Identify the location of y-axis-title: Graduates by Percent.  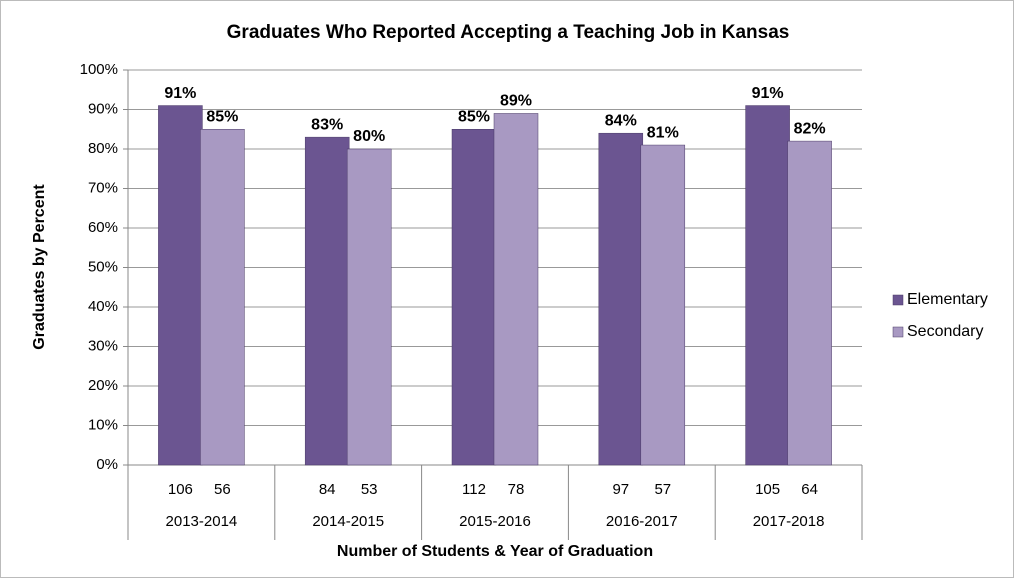
(39, 267).